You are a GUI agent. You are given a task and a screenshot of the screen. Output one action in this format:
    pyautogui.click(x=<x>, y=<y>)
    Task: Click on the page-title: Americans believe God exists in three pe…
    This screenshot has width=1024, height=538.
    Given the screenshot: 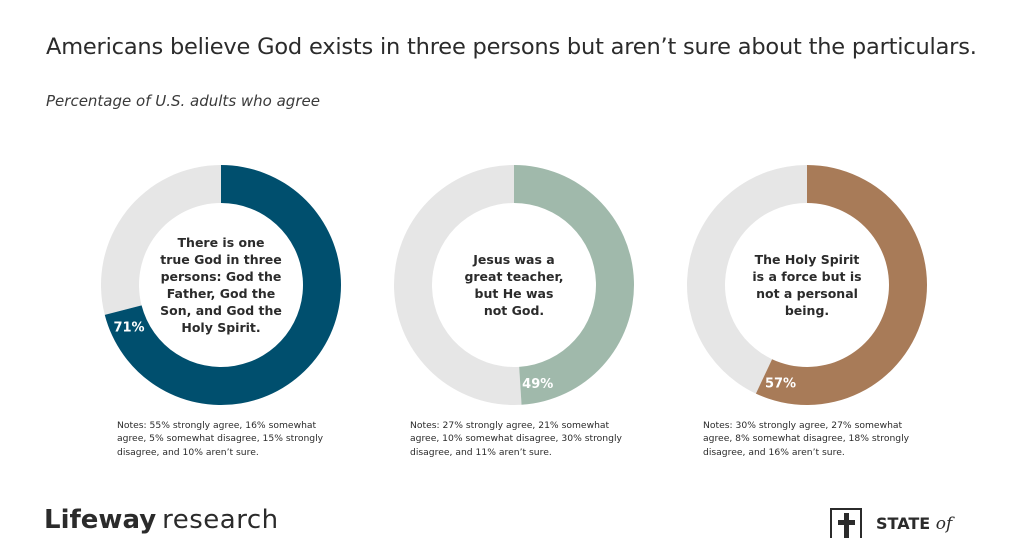 What is the action you would take?
    pyautogui.click(x=511, y=47)
    